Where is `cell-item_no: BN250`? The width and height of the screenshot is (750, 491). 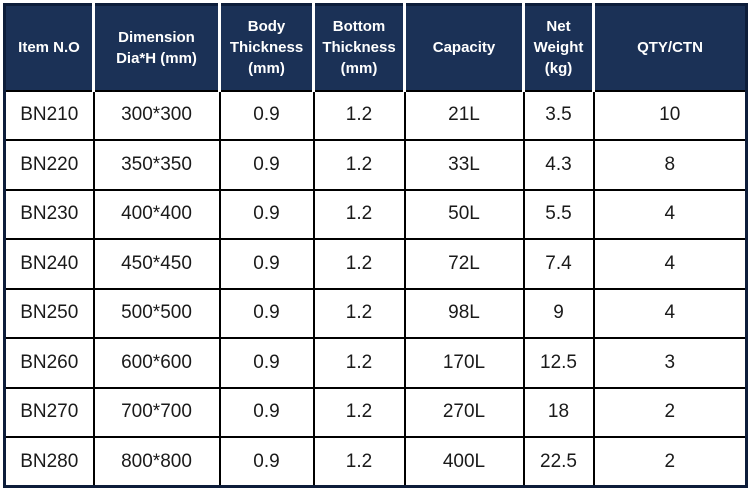 cell-item_no: BN250 is located at coordinates (49, 313).